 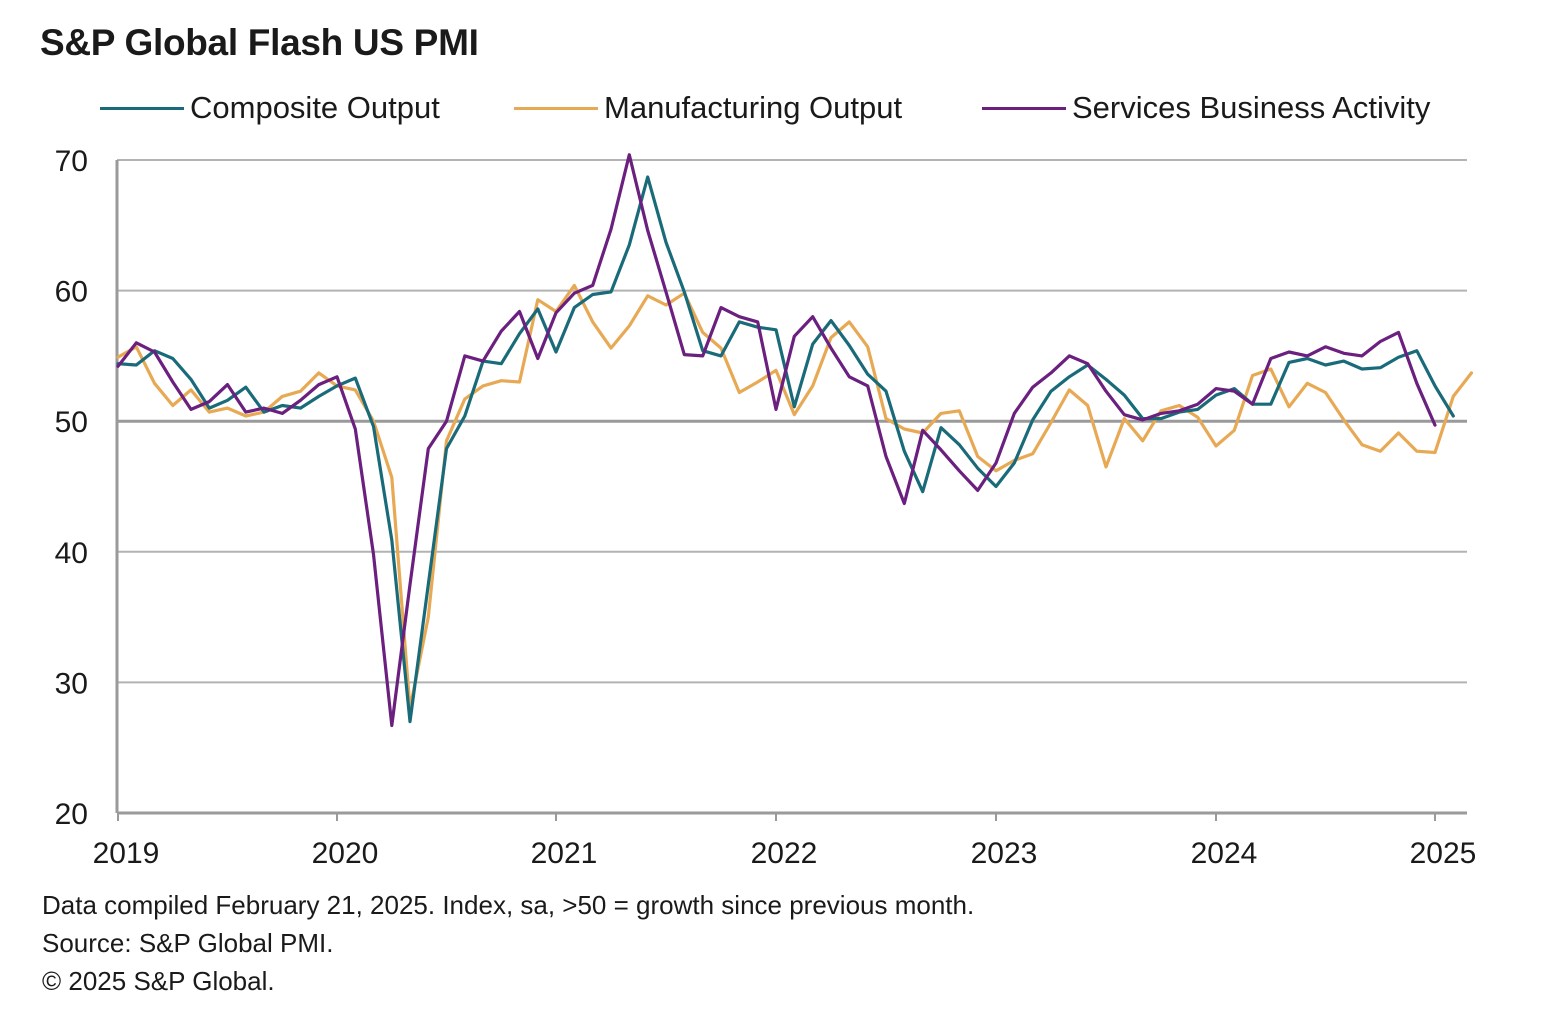 What do you see at coordinates (345, 853) in the screenshot?
I see `x-tick-label: 2020` at bounding box center [345, 853].